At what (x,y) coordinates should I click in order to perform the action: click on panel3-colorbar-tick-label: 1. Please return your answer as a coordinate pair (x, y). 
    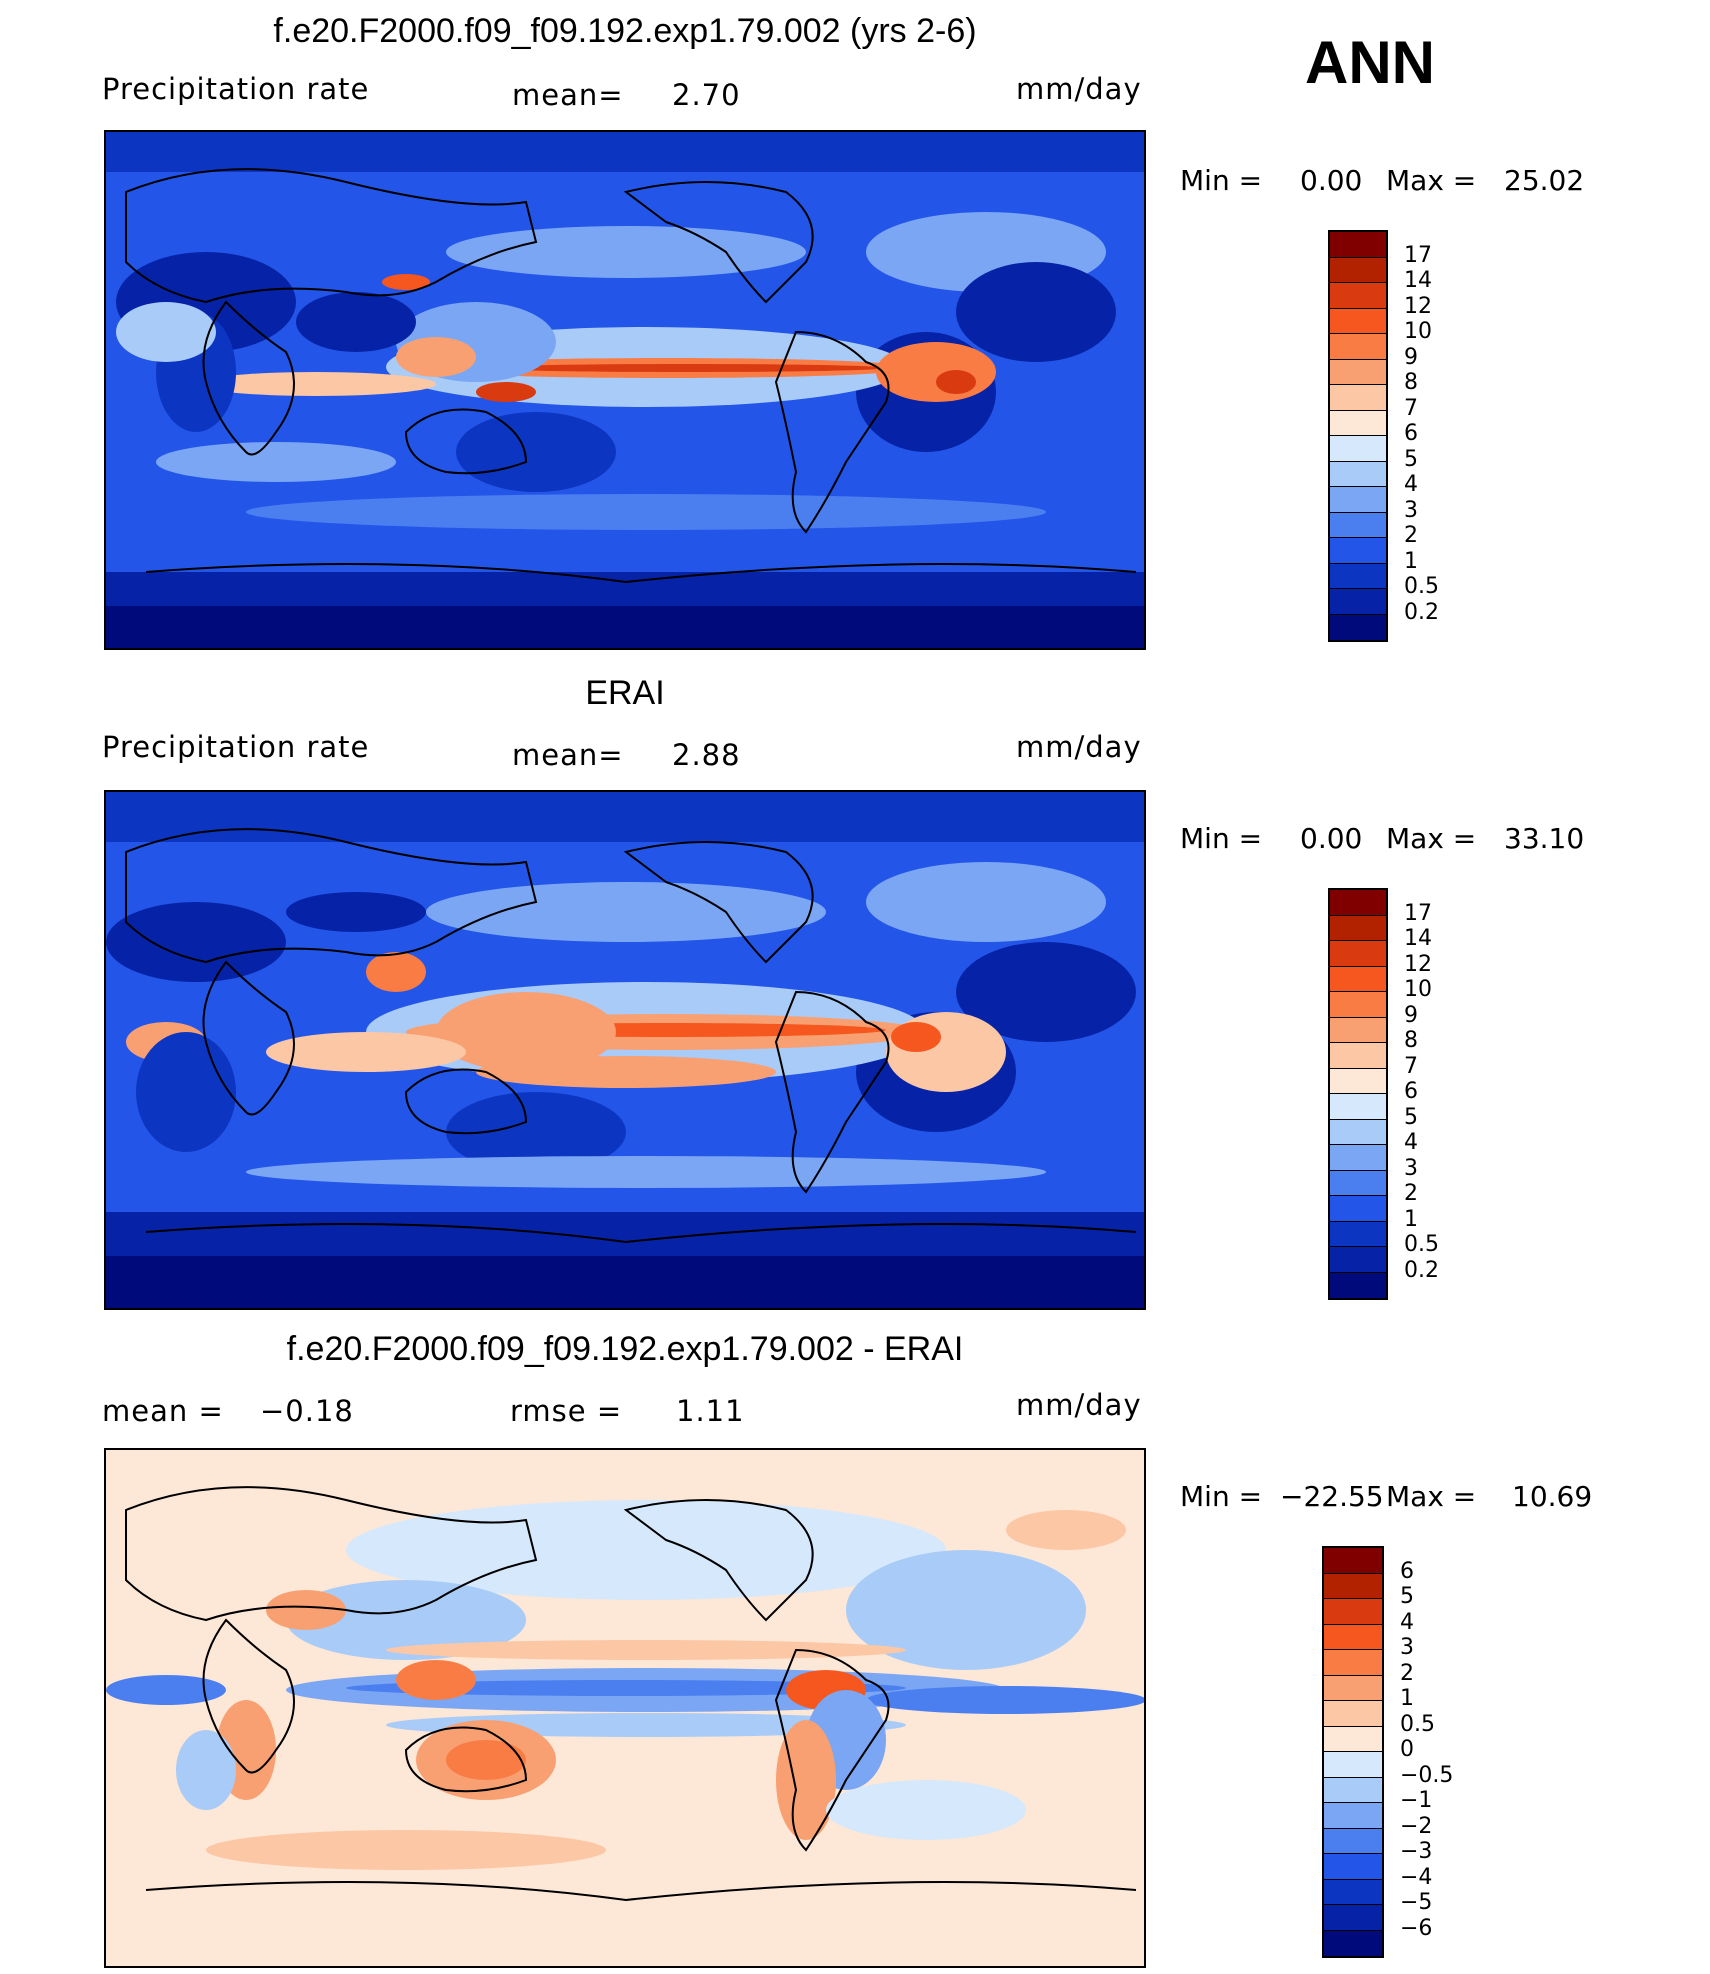
    Looking at the image, I should click on (1407, 1698).